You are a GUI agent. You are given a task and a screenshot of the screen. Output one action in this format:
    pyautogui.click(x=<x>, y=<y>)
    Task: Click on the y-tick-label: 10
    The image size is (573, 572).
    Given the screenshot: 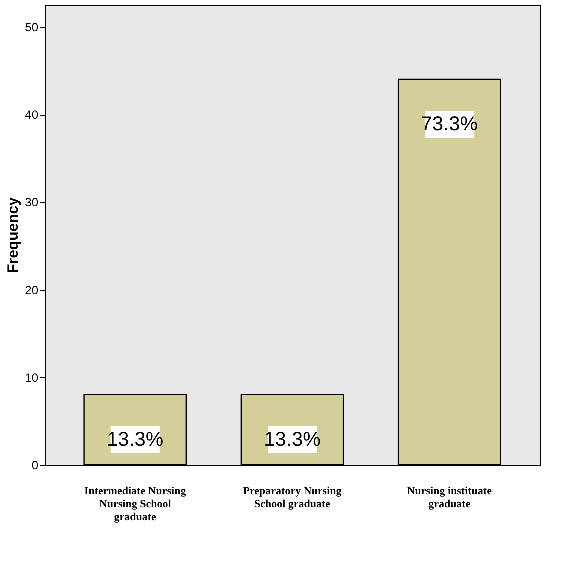 What is the action you would take?
    pyautogui.click(x=32, y=377)
    